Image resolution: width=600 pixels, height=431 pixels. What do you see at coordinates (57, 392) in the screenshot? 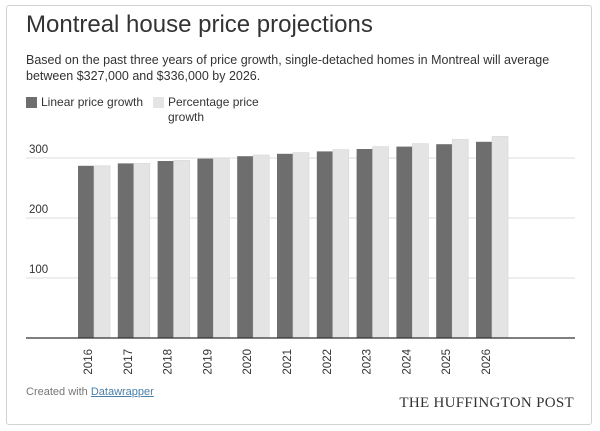
I see `footer-created-with: Created with` at bounding box center [57, 392].